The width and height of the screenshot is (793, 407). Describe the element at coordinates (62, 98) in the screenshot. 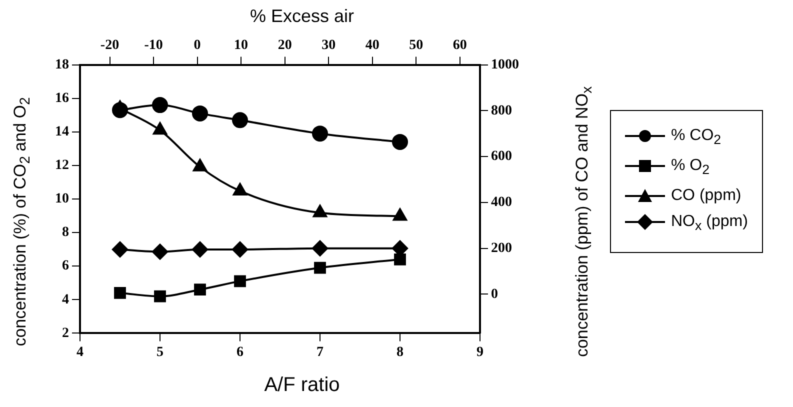

I see `y-tick-label: 16` at that location.